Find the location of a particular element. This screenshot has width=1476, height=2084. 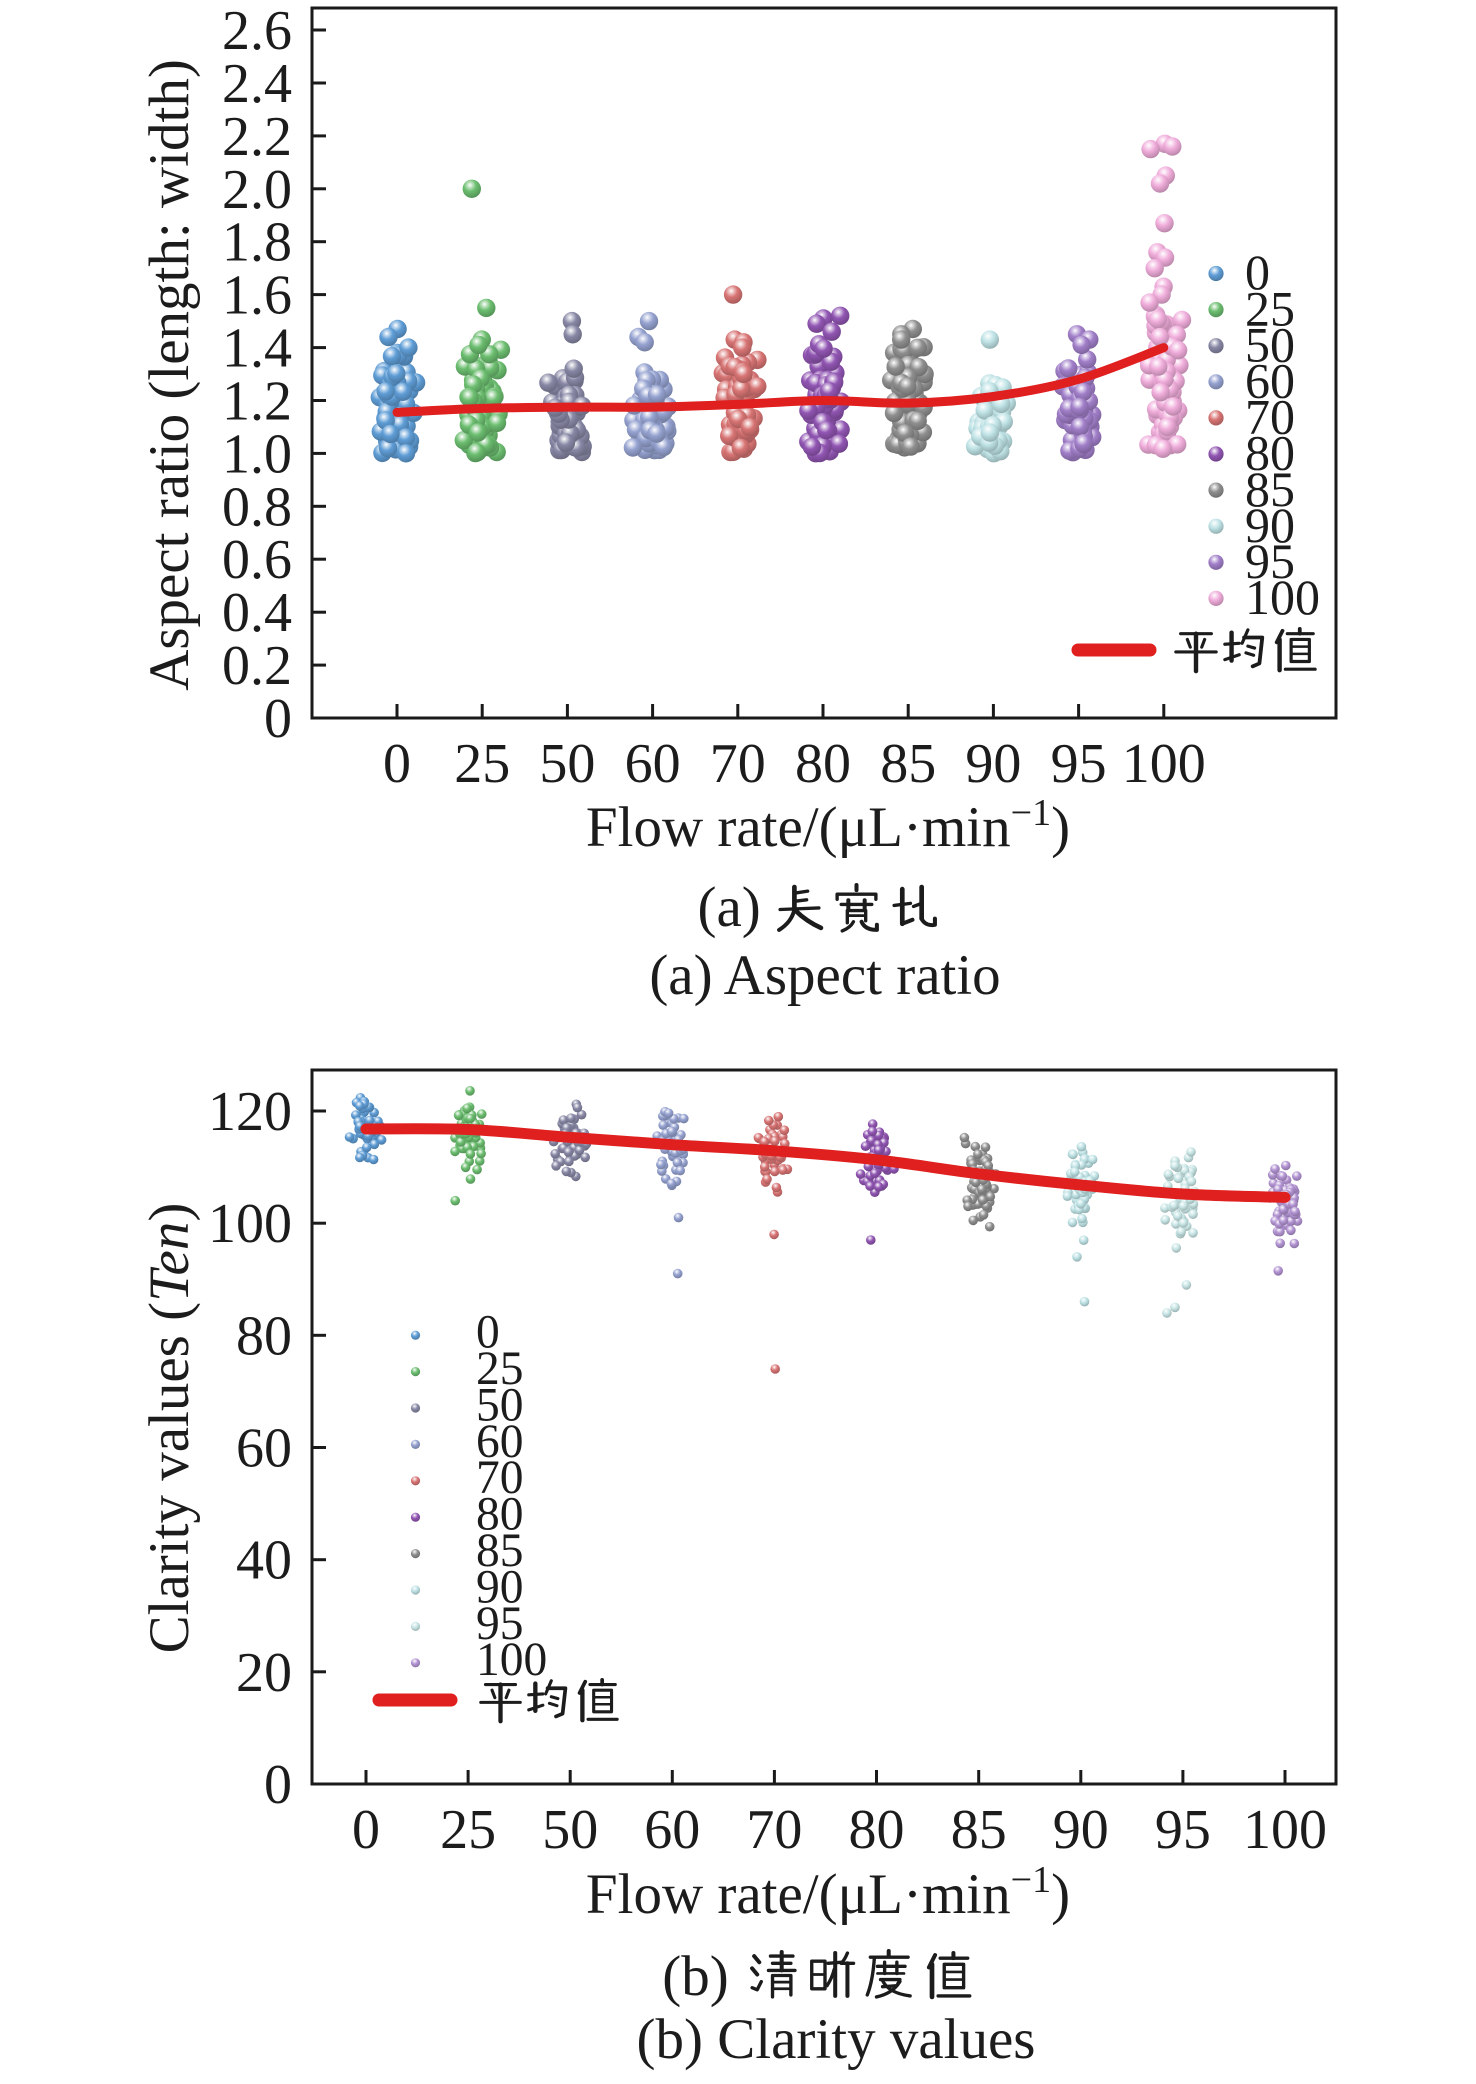

svg-text: Clarity values (Ten) is located at coordinates (169, 1428).